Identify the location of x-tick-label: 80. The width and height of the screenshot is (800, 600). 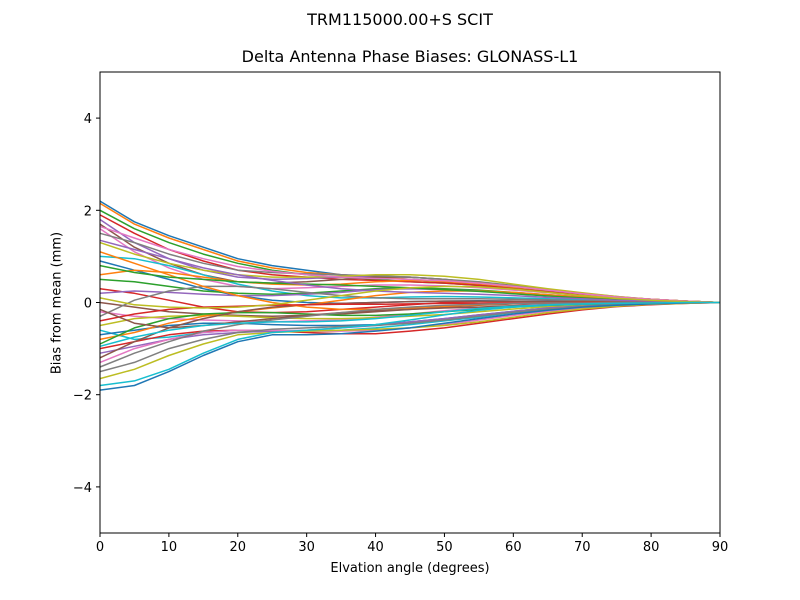
(651, 547).